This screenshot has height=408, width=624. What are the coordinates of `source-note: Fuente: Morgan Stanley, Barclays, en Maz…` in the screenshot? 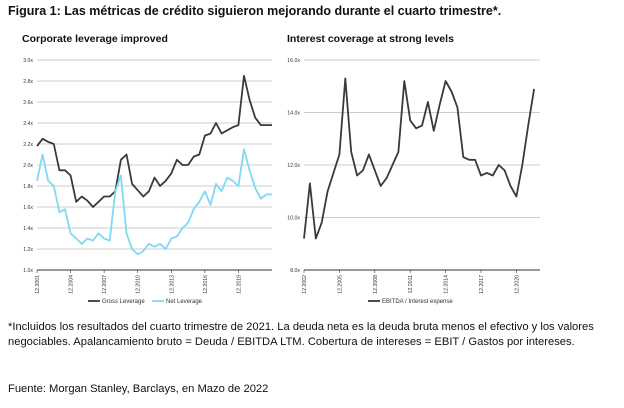 It's located at (138, 389).